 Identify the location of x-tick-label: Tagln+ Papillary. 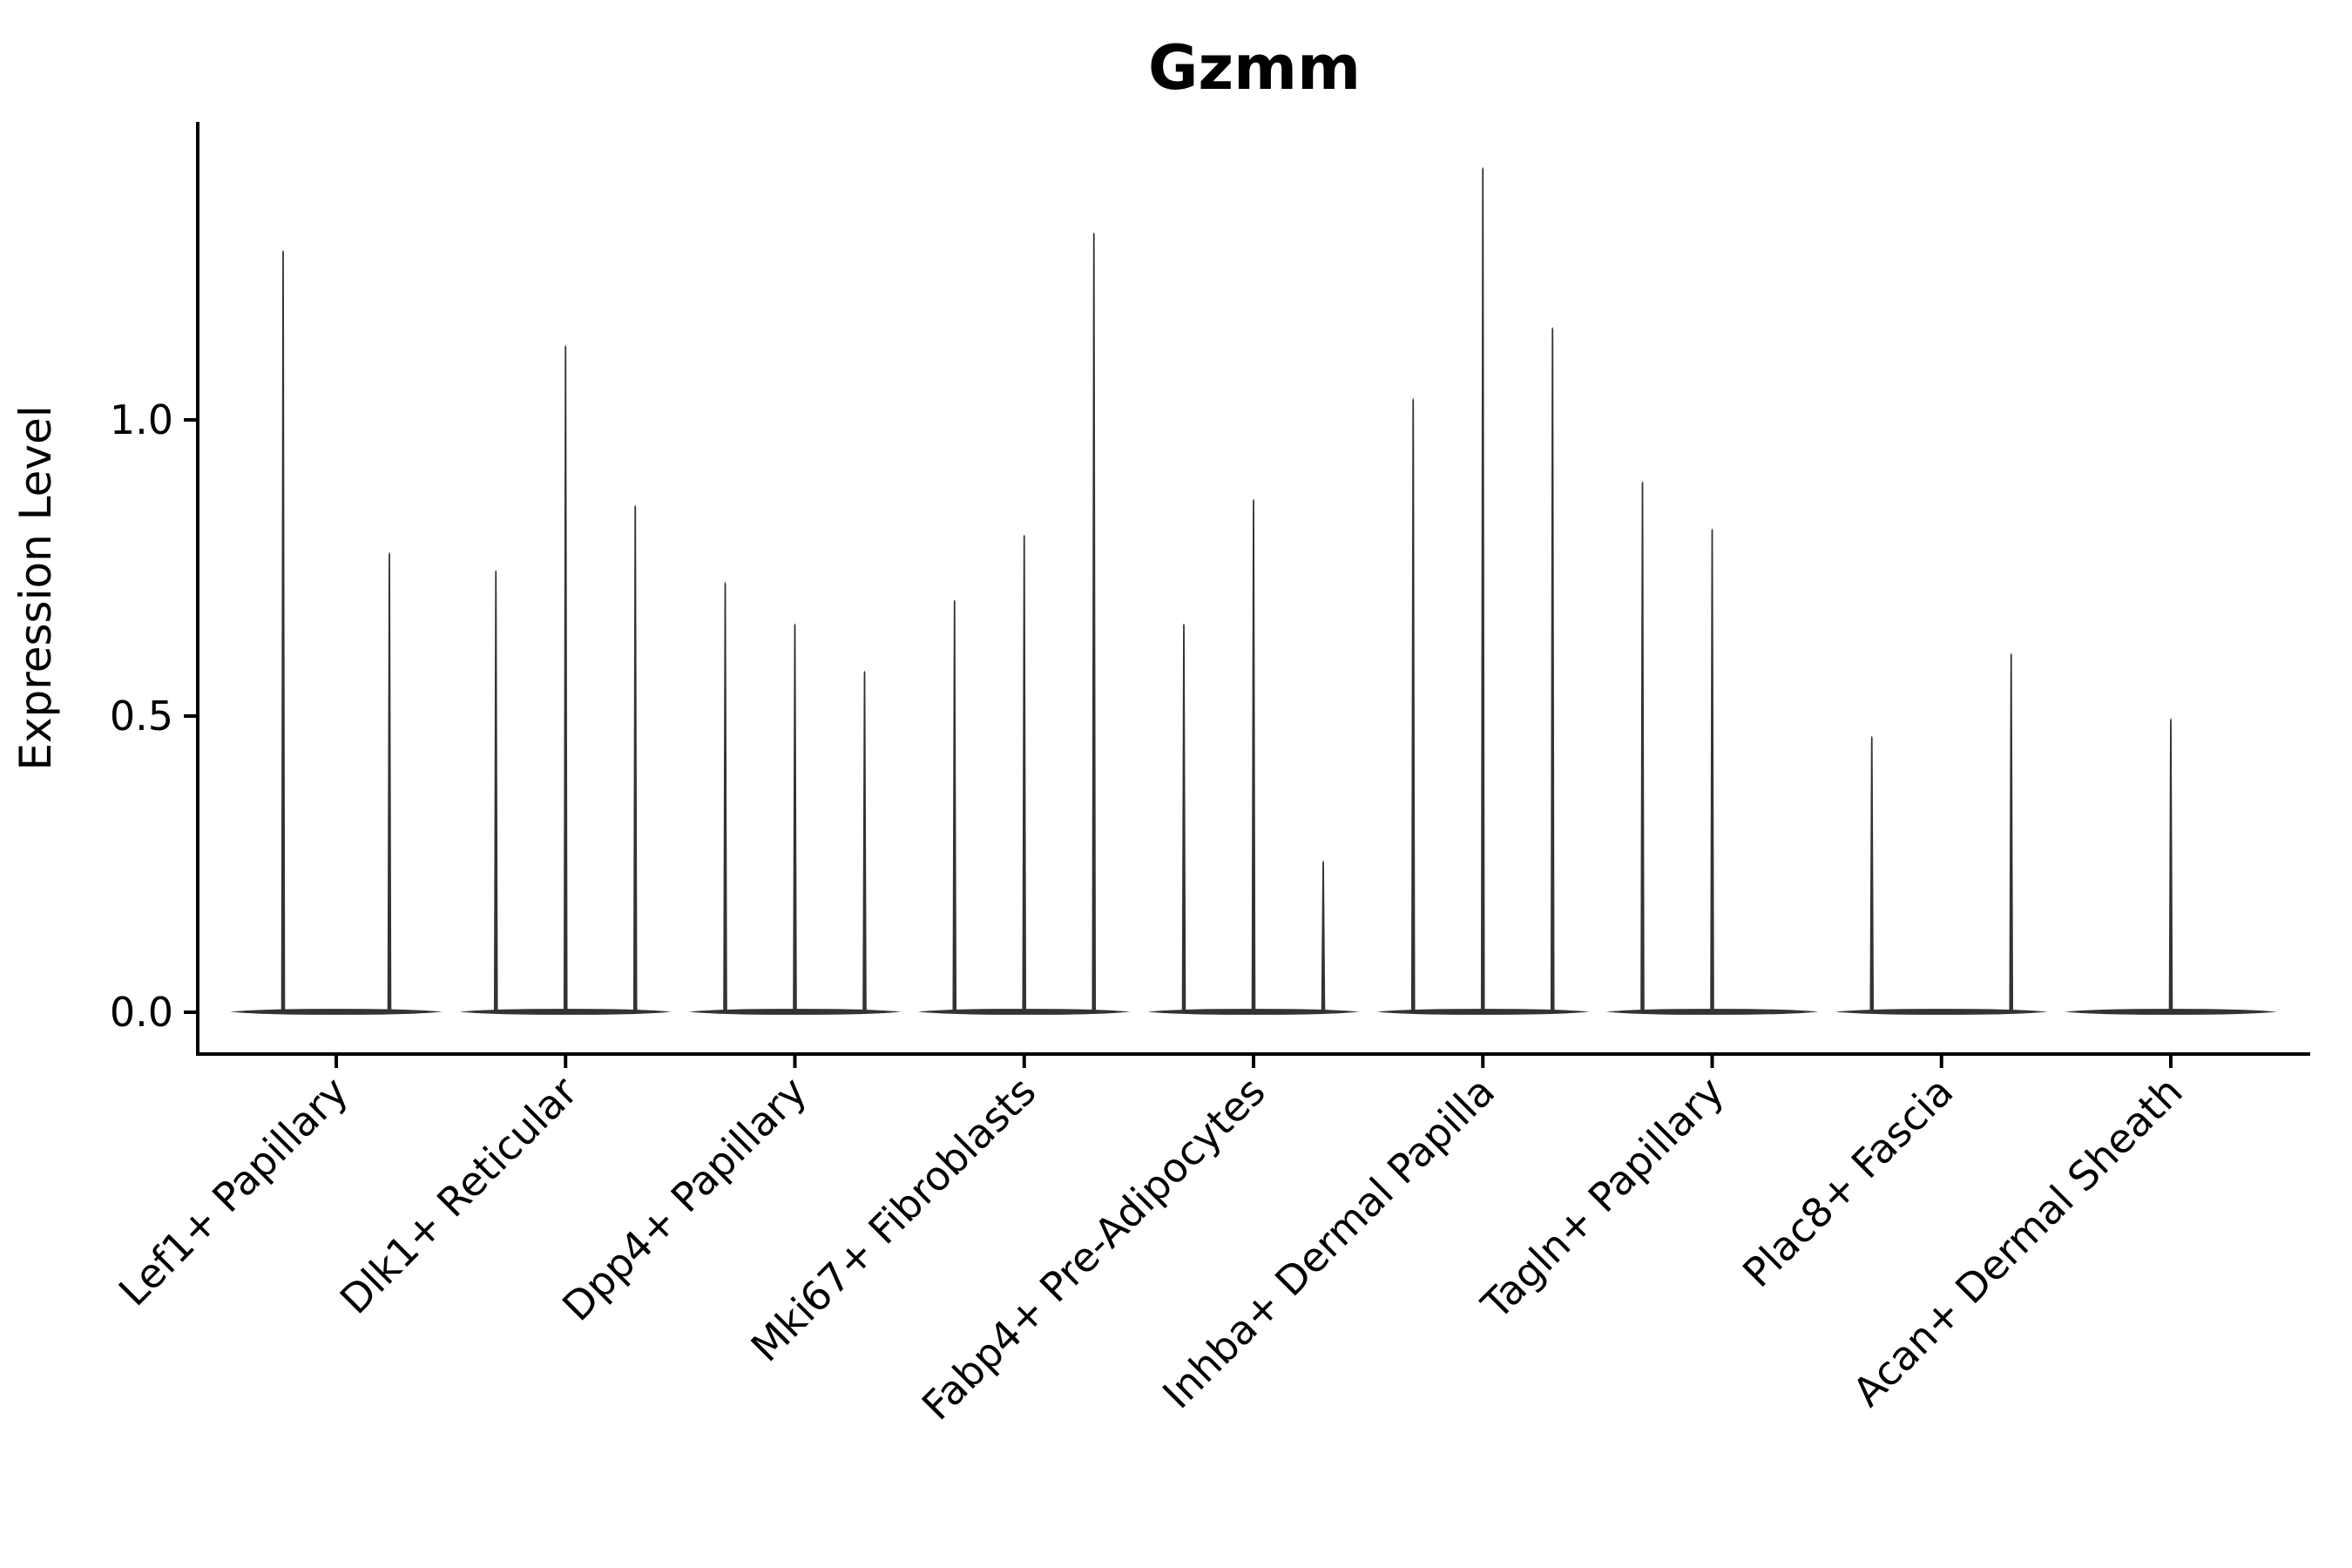
(1603, 1198).